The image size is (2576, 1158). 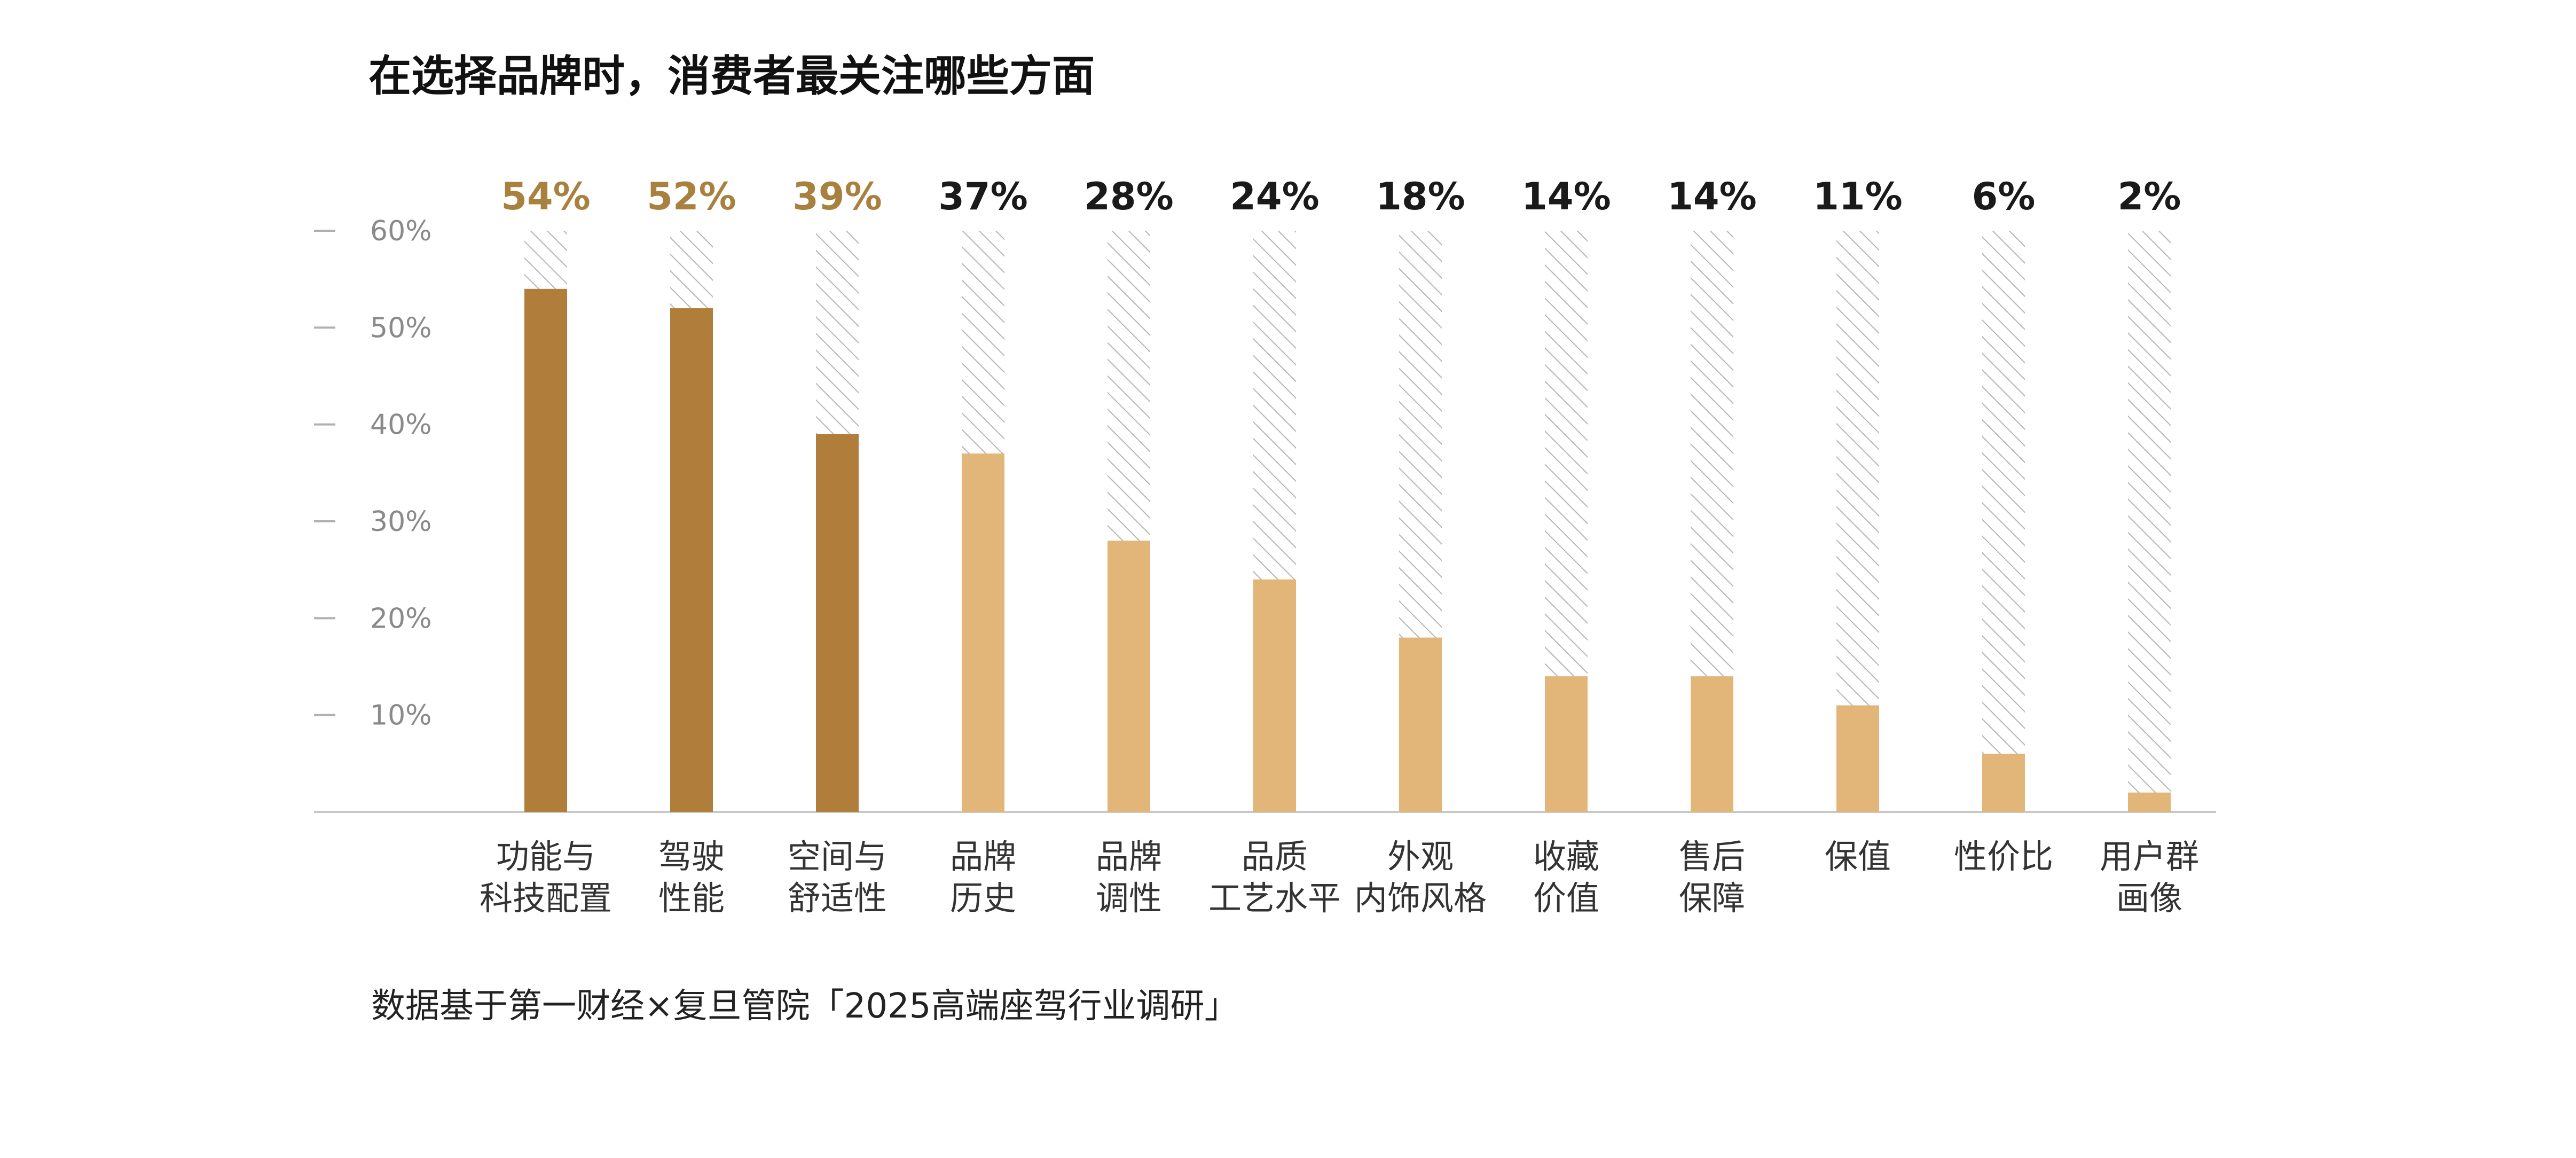 I want to click on value-label: 24%, so click(x=1275, y=197).